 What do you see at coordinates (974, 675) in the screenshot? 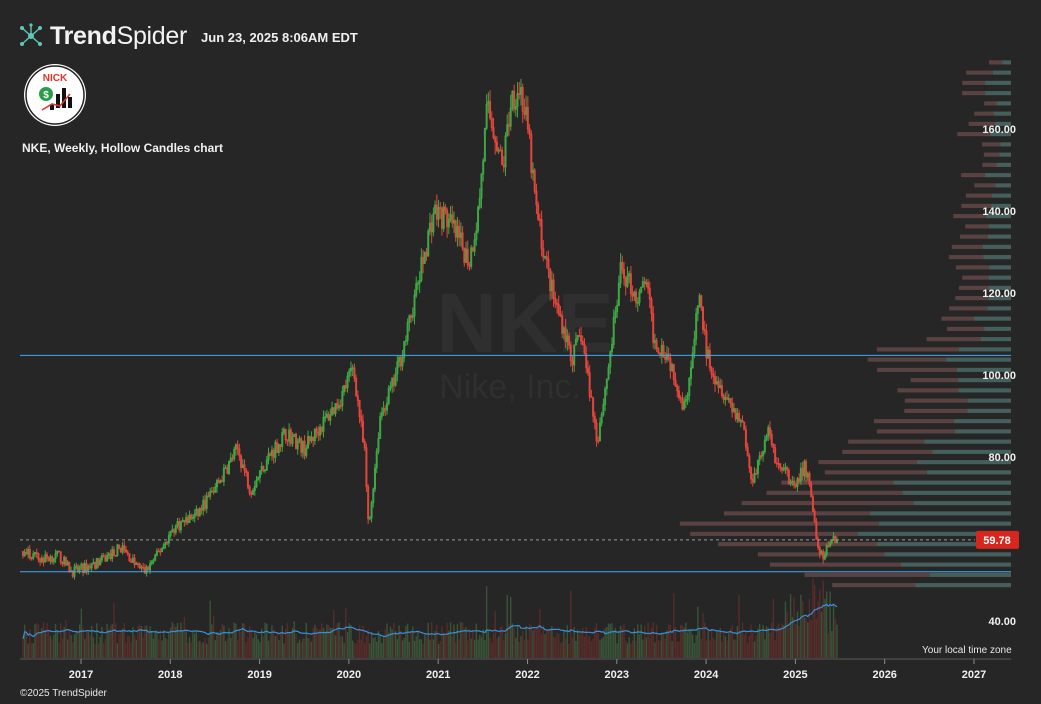
I see `x-tick-label: 2027` at bounding box center [974, 675].